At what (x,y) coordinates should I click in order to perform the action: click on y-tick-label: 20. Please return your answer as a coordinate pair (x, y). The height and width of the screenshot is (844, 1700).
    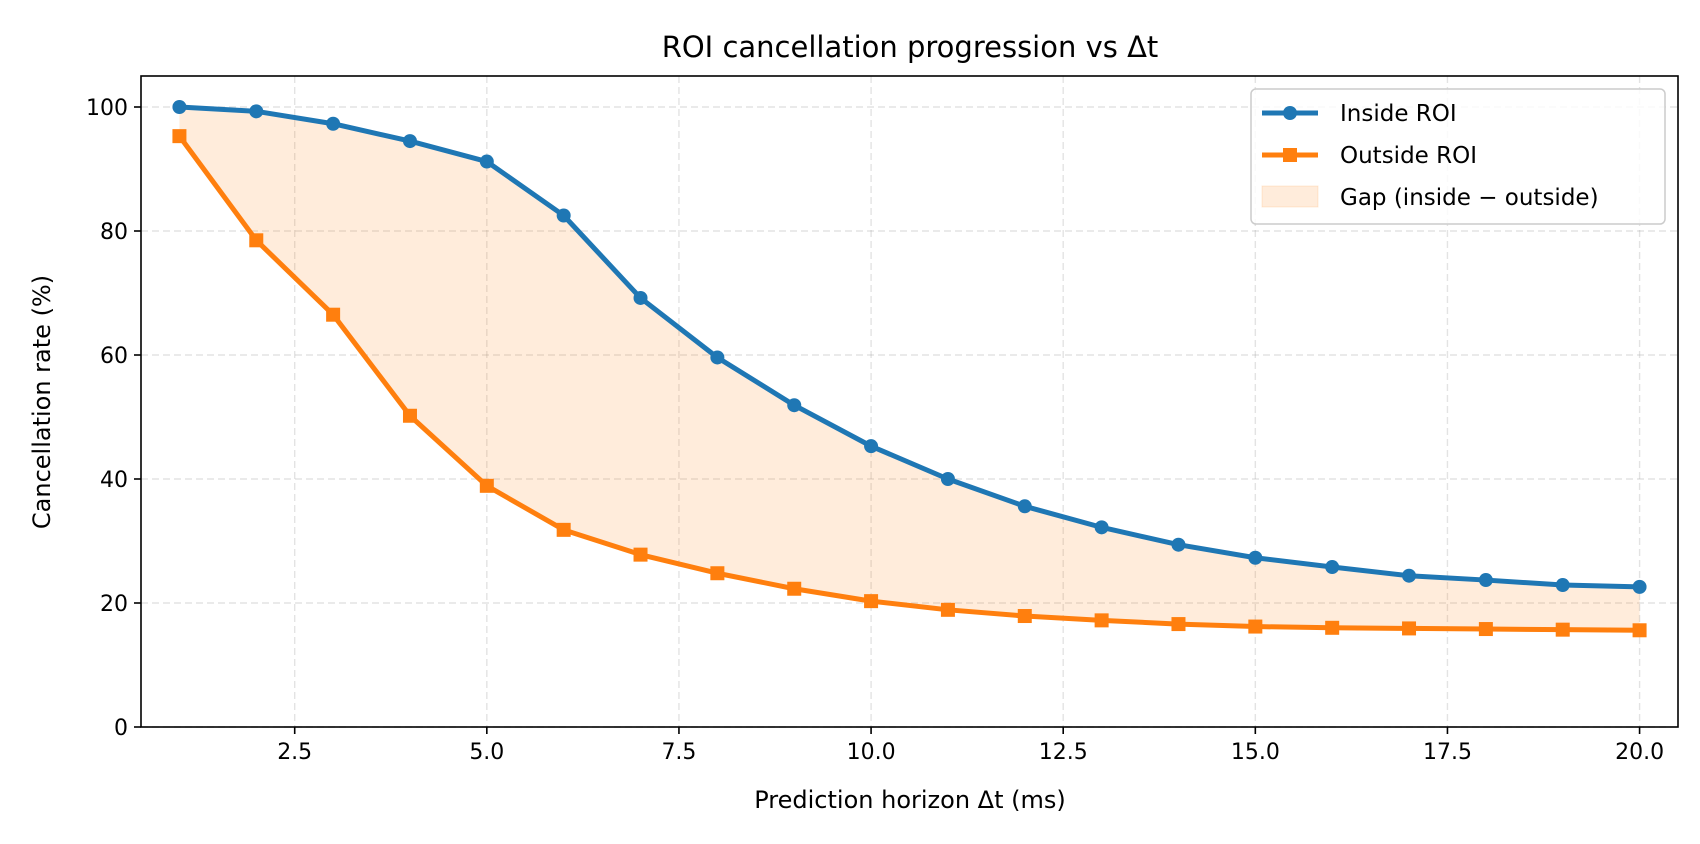
    Looking at the image, I should click on (114, 604).